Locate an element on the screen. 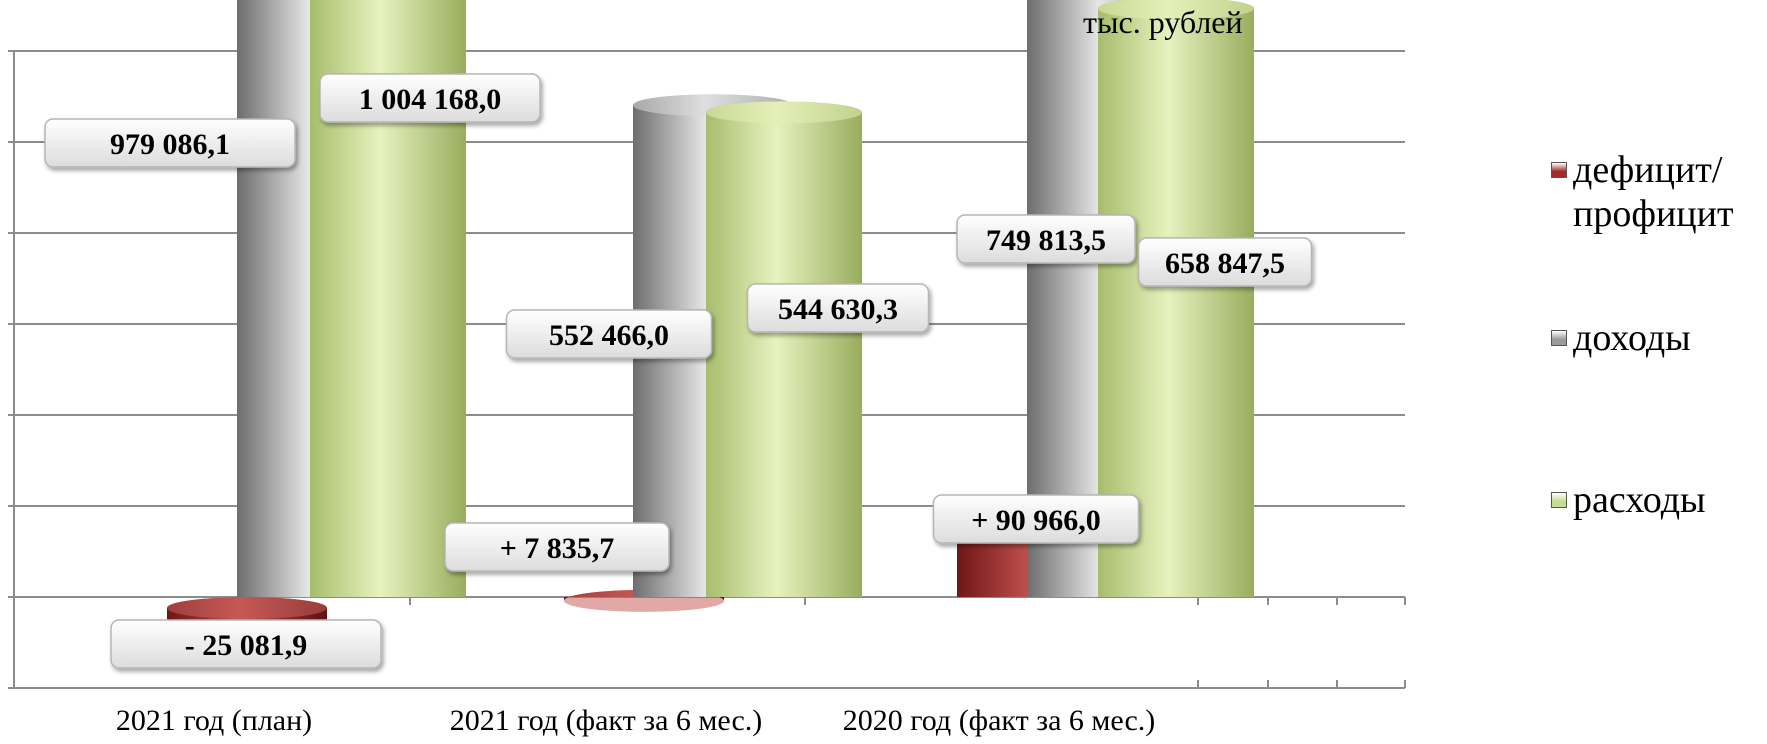  data-label: 544 630,3 is located at coordinates (838, 308).